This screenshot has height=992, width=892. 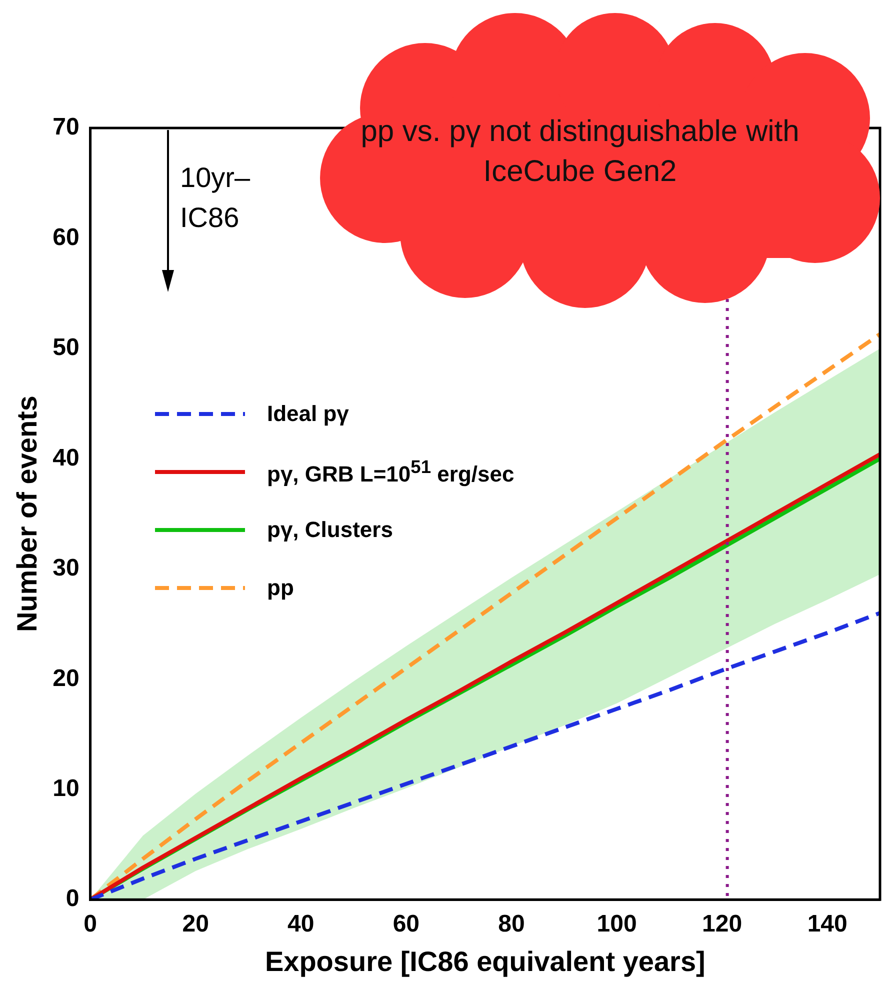 I want to click on x-tick-label: 80, so click(x=511, y=924).